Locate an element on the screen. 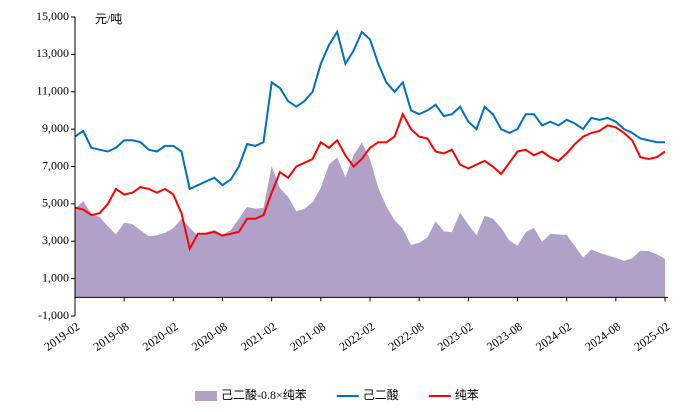 The height and width of the screenshot is (412, 681). x-tick-label: 2024-08 is located at coordinates (602, 336).